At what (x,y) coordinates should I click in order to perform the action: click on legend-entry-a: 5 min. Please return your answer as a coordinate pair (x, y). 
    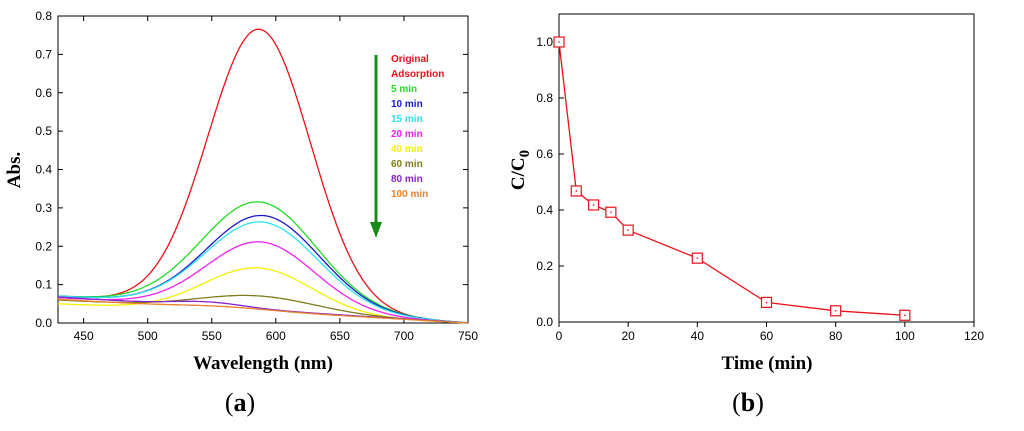
    Looking at the image, I should click on (404, 89).